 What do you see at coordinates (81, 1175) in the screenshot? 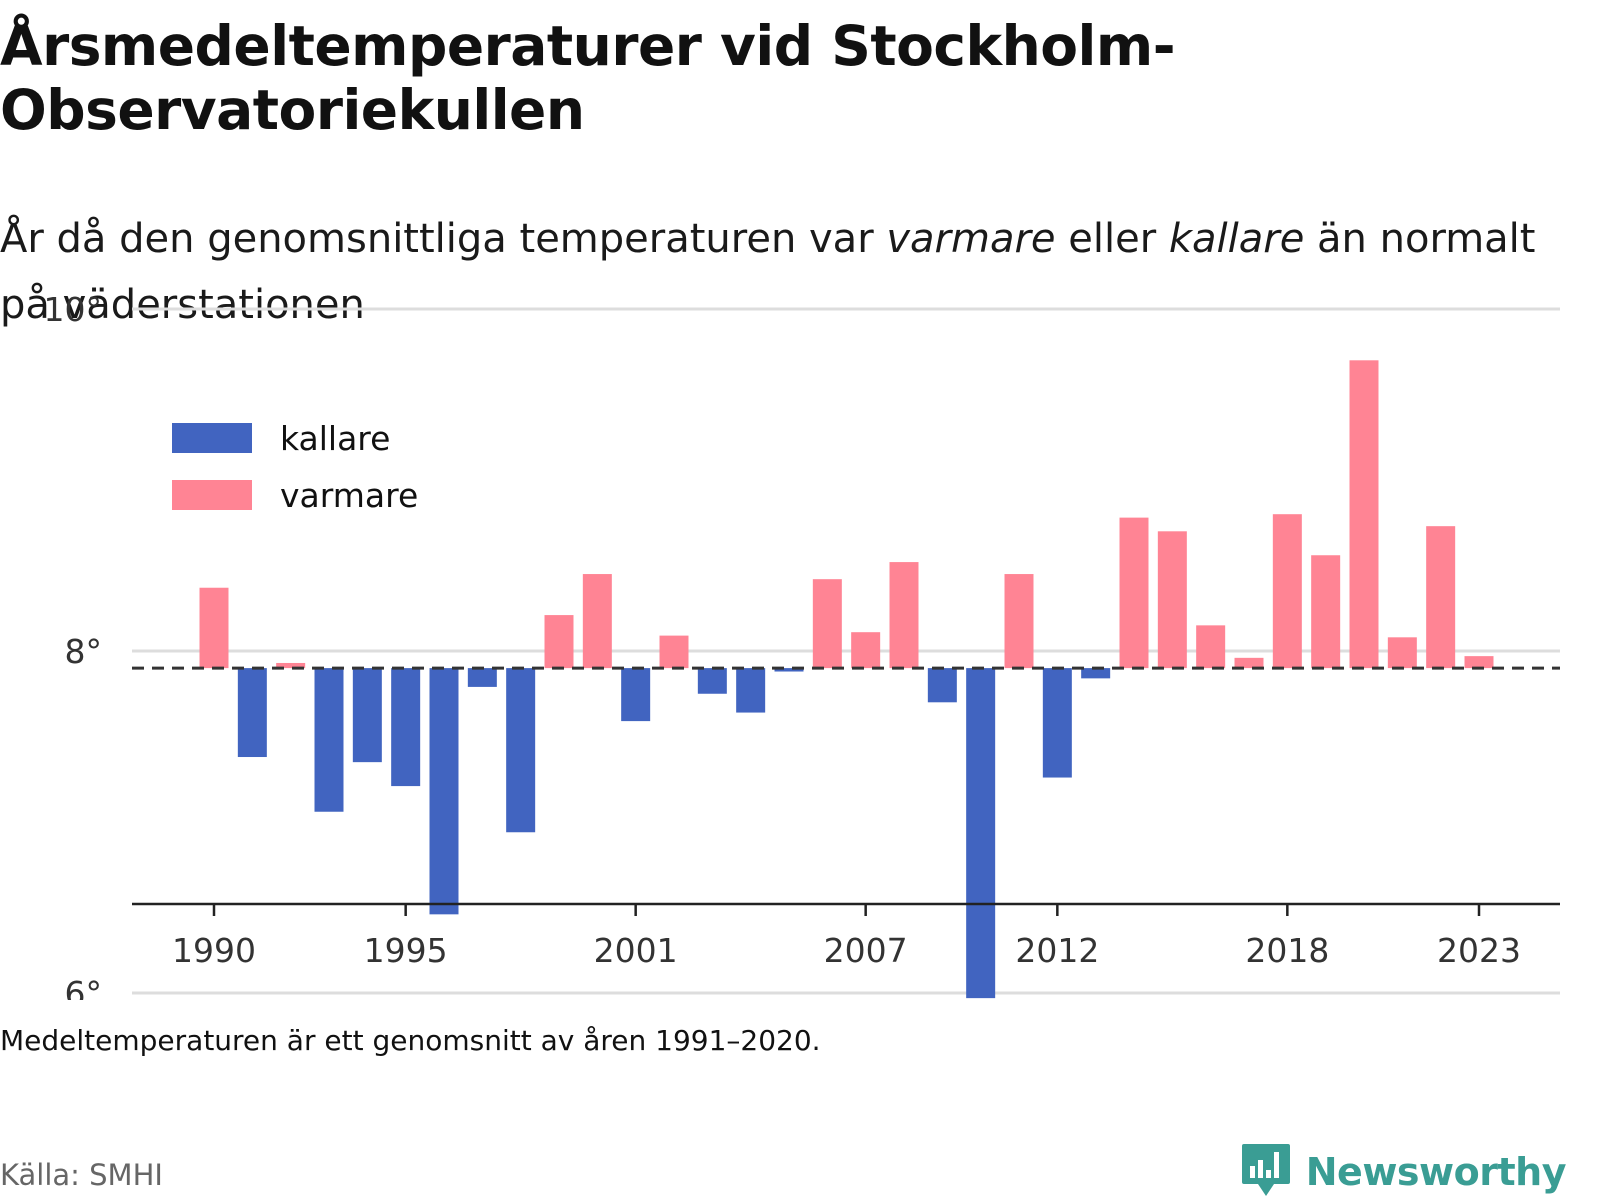
I see `source-label: Källa: SMHI` at bounding box center [81, 1175].